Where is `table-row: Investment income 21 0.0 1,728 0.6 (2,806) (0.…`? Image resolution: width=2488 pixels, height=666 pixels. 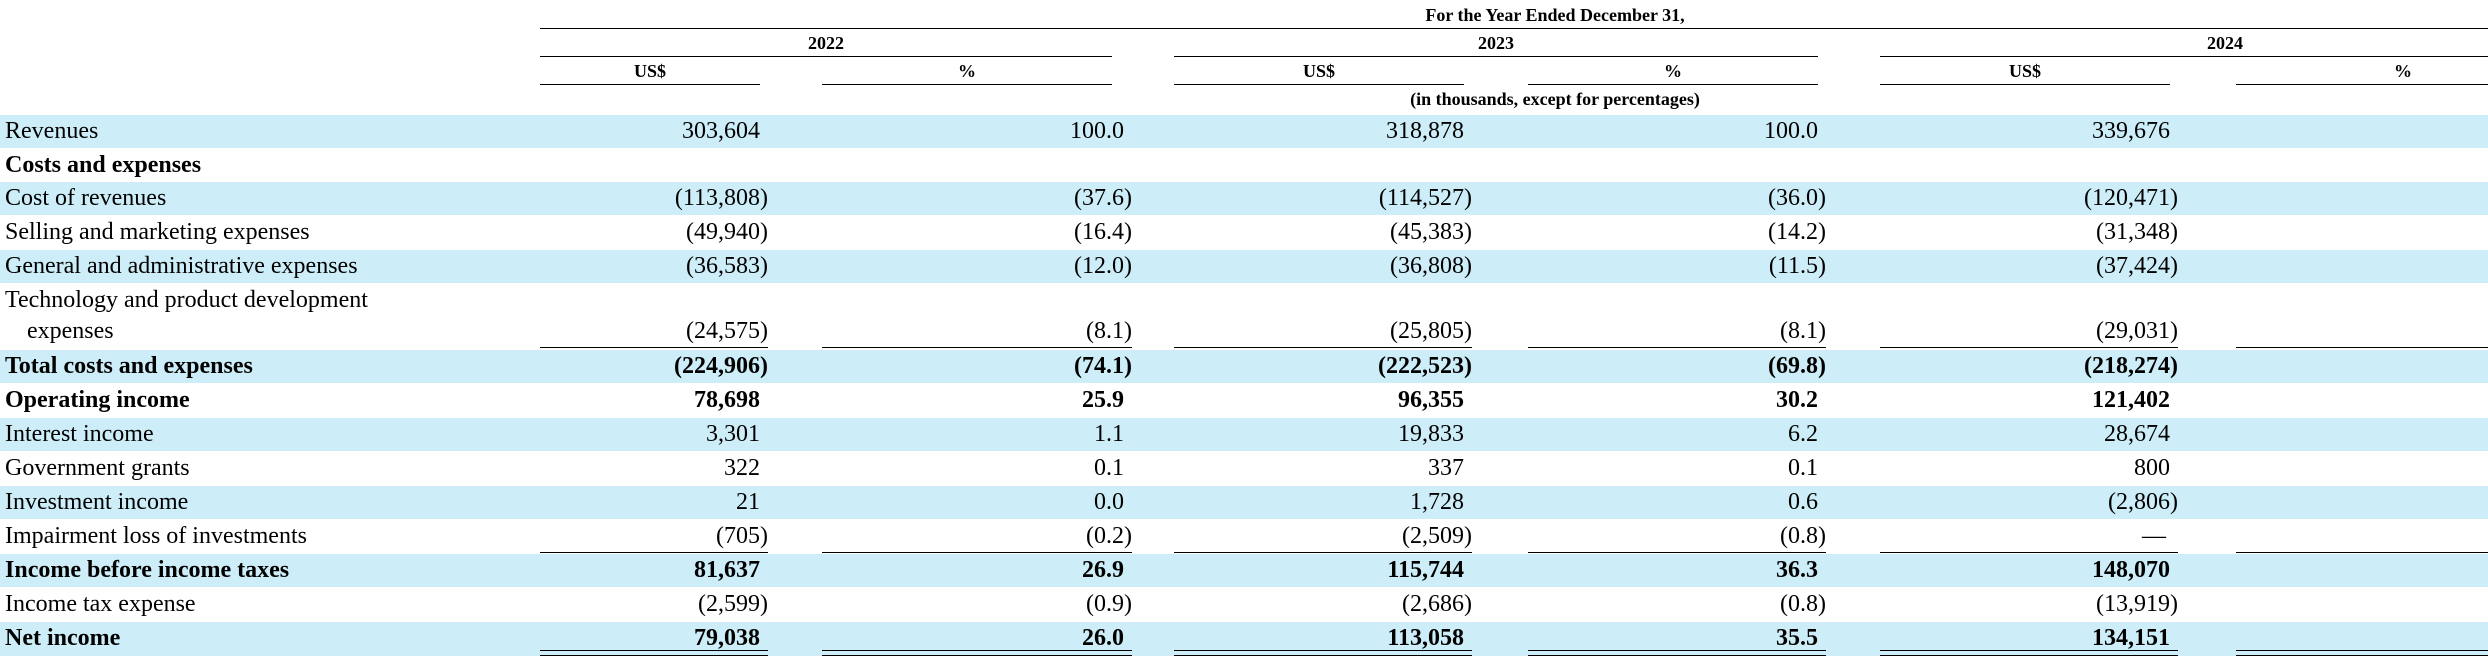 table-row: Investment income 21 0.0 1,728 0.6 (2,806) (0.… is located at coordinates (1244, 502).